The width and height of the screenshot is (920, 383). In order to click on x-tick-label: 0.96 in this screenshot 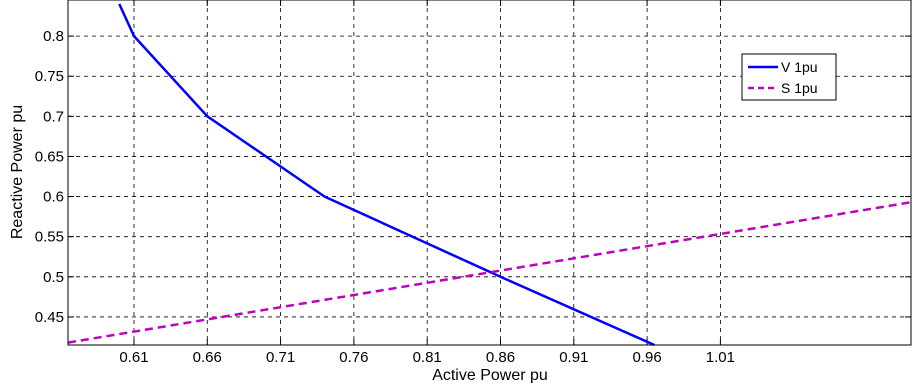, I will do `click(647, 357)`.